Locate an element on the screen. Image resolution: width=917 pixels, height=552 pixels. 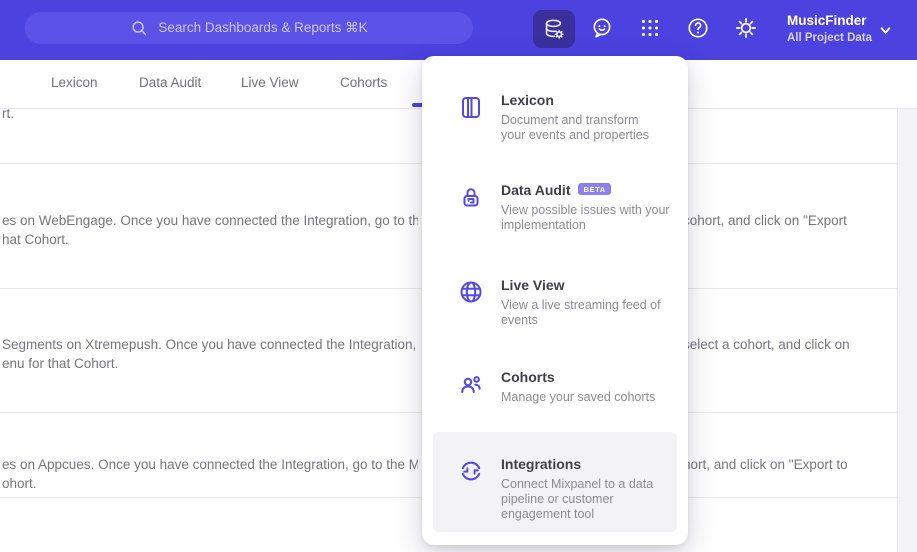
chevron-down-icon is located at coordinates (885, 30).